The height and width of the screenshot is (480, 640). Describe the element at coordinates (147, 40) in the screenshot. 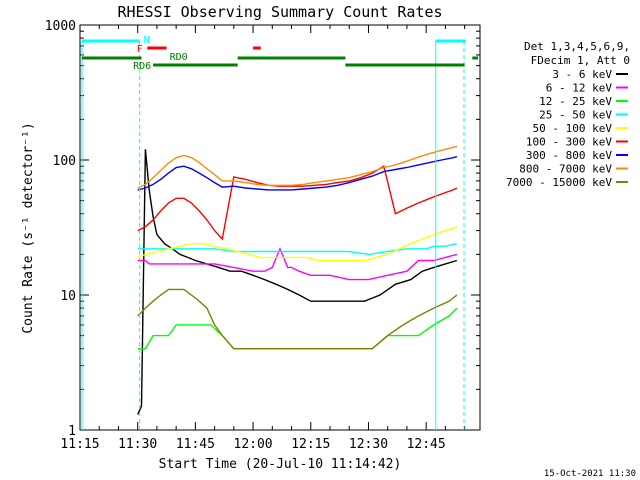

I see `flag-label-n: N` at that location.